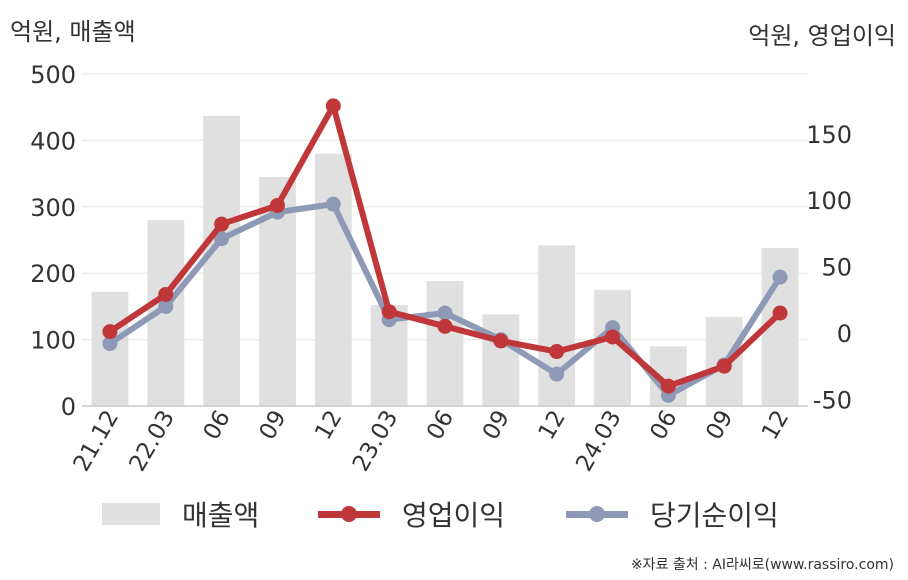 The image size is (908, 580). Describe the element at coordinates (822, 36) in the screenshot. I see `right-axis-unit: 억원, 영업이익` at that location.